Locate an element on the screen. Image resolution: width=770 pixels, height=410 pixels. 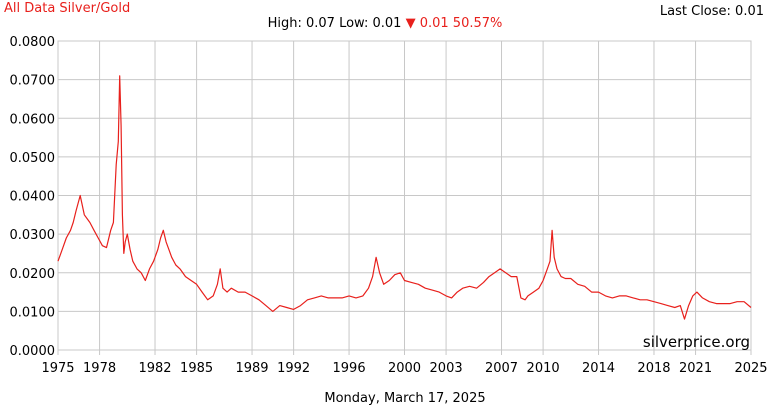
x-tick-label: 1989 is located at coordinates (251, 368).